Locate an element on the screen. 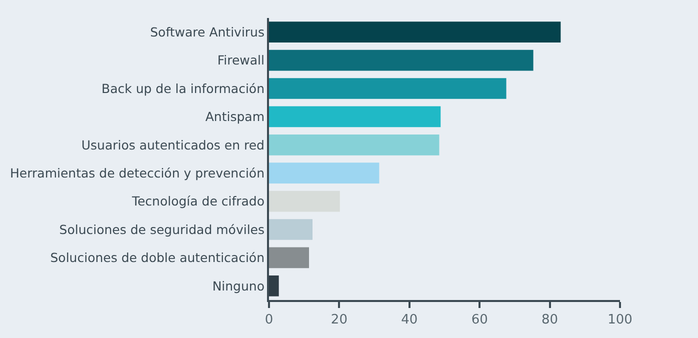 The height and width of the screenshot is (338, 698). y-tick-label: Tecnología de cifrado is located at coordinates (197, 201).